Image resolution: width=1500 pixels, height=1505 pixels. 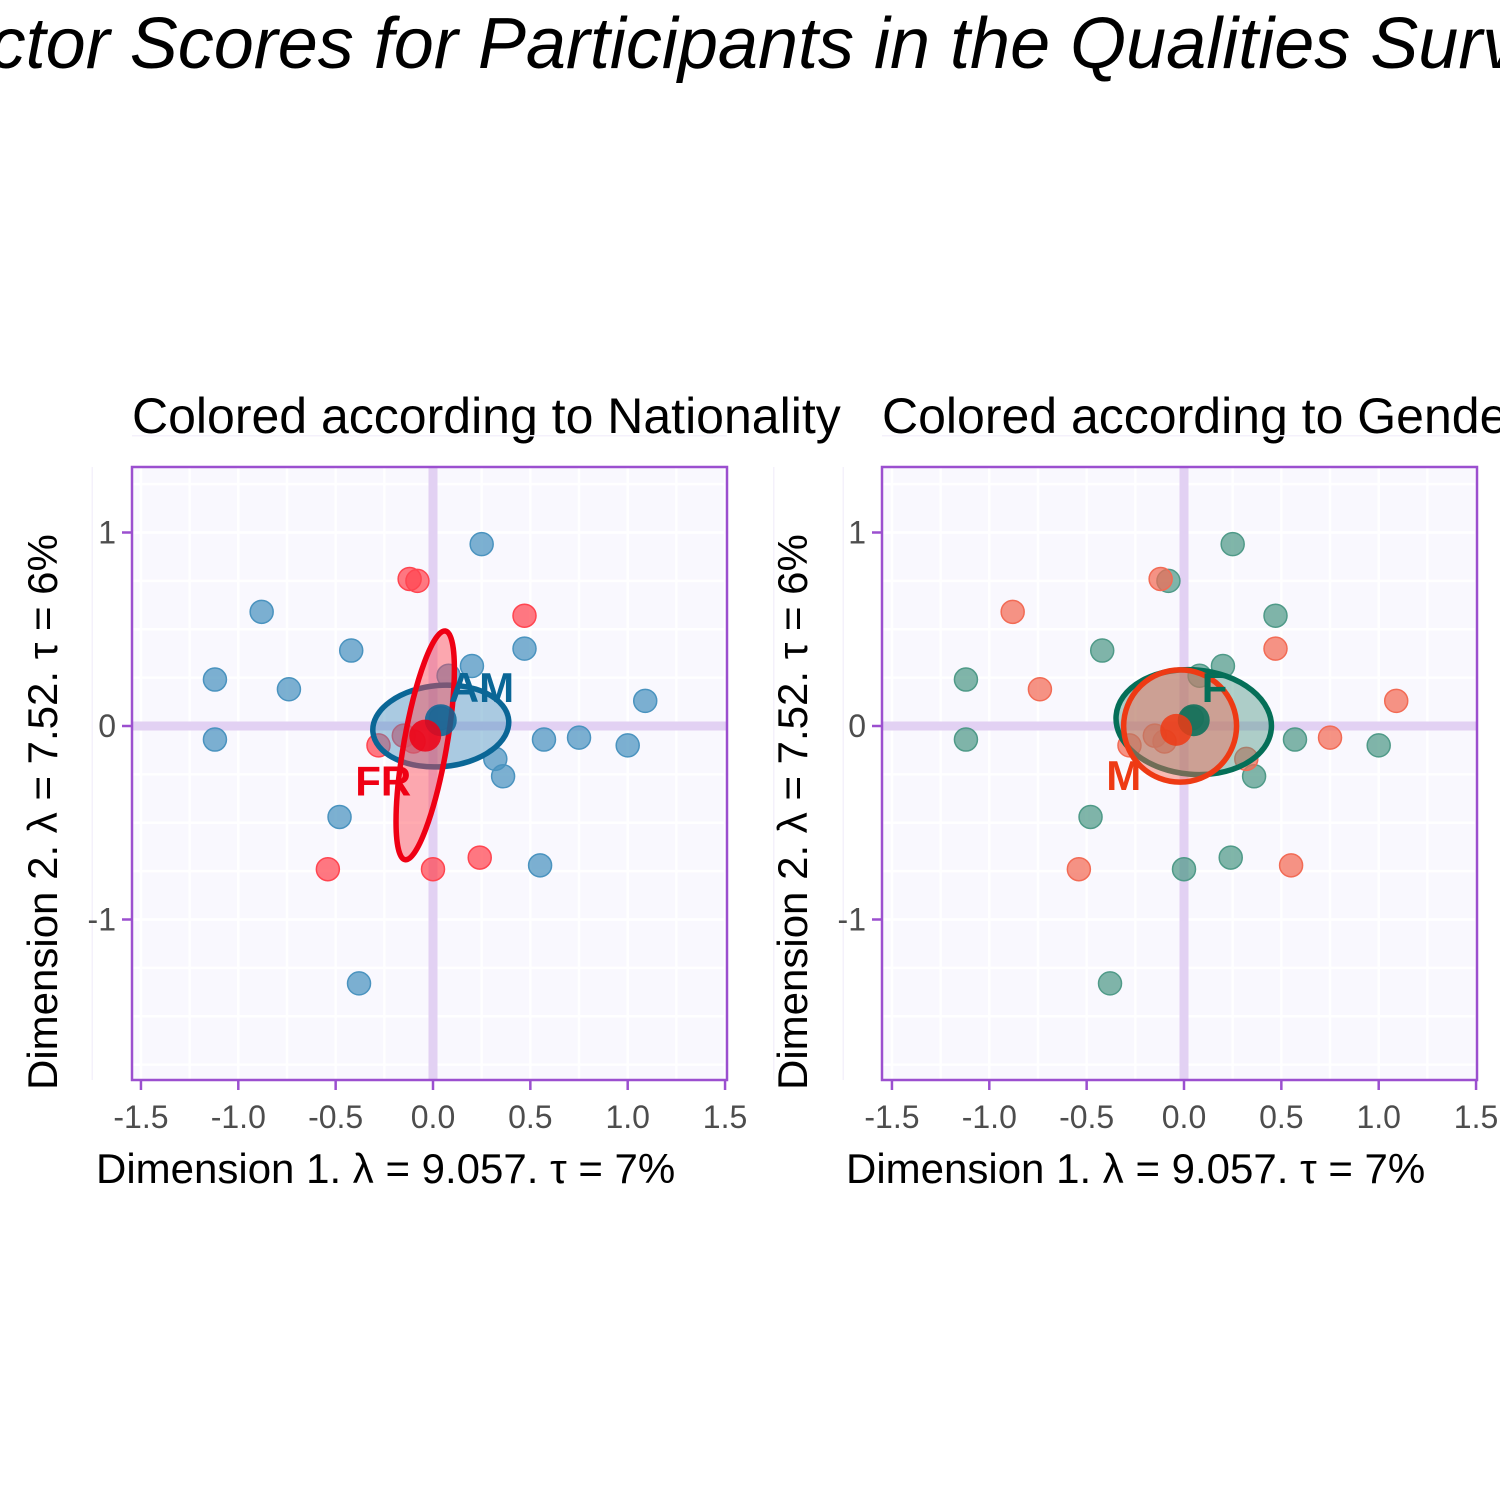 What do you see at coordinates (481, 687) in the screenshot?
I see `group-label-am: AM` at bounding box center [481, 687].